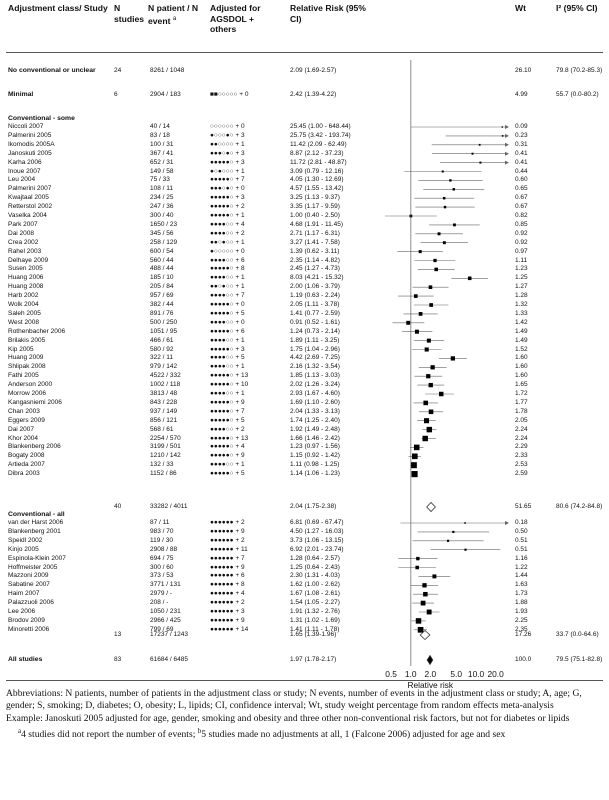 This screenshot has width=609, height=800. I want to click on study-wt: 2.59, so click(521, 474).